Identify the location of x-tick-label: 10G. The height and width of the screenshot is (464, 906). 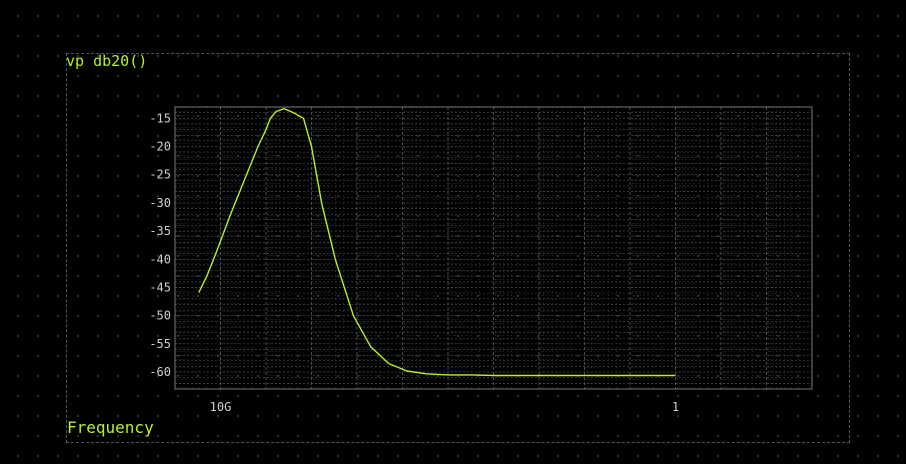
(221, 407).